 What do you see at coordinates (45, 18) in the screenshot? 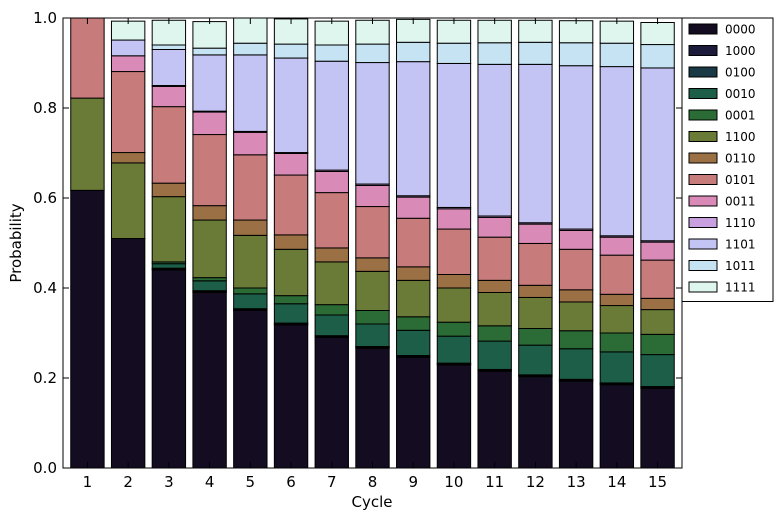
I see `y-tick-label-1.0: 1.0` at bounding box center [45, 18].